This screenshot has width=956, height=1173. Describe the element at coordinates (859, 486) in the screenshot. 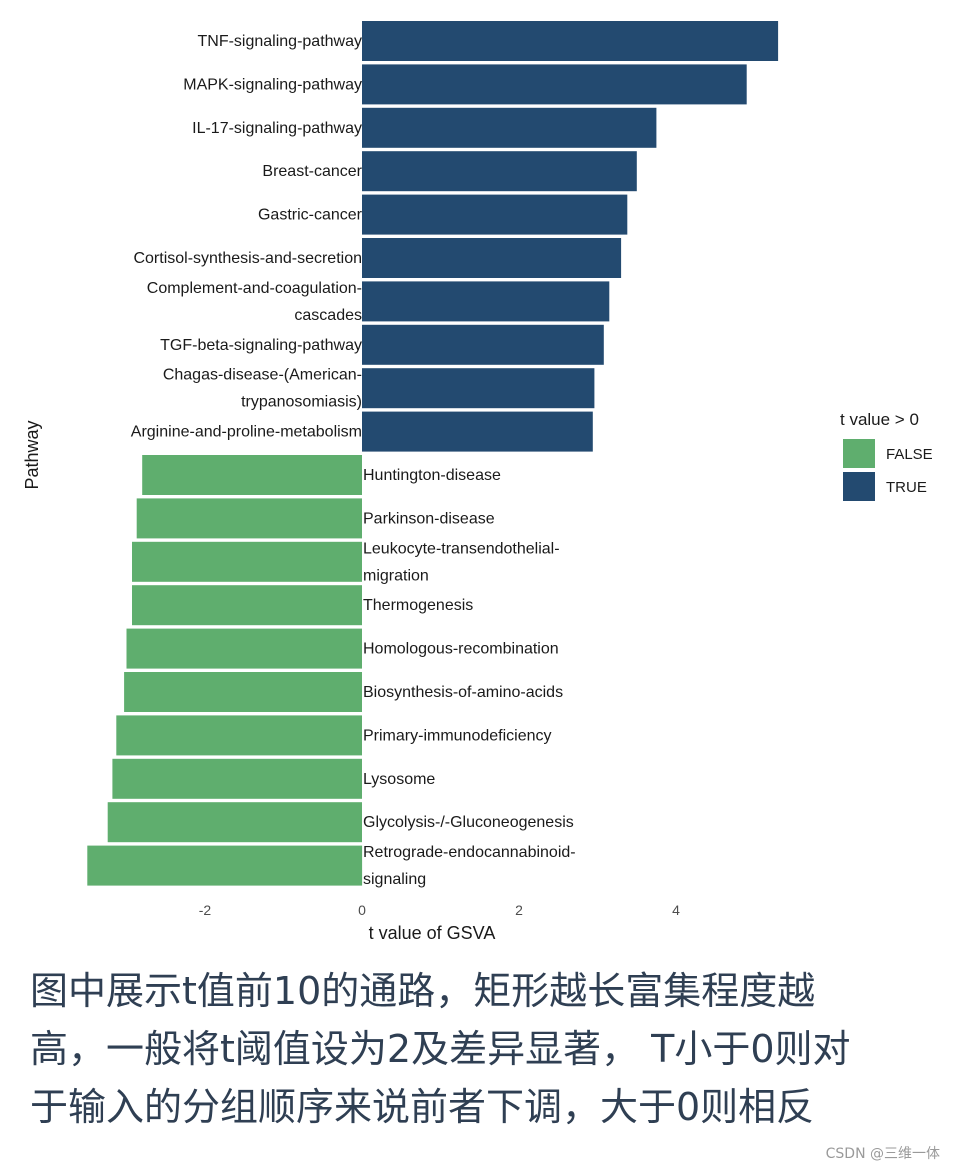

I see `legend-swatch-true` at that location.